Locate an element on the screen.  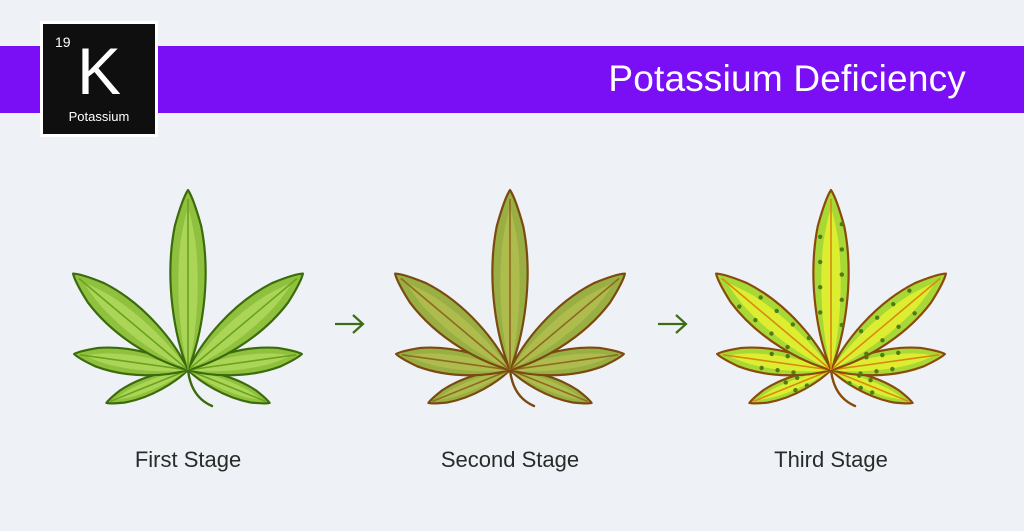
stage-label-second: Second Stage is located at coordinates (510, 459).